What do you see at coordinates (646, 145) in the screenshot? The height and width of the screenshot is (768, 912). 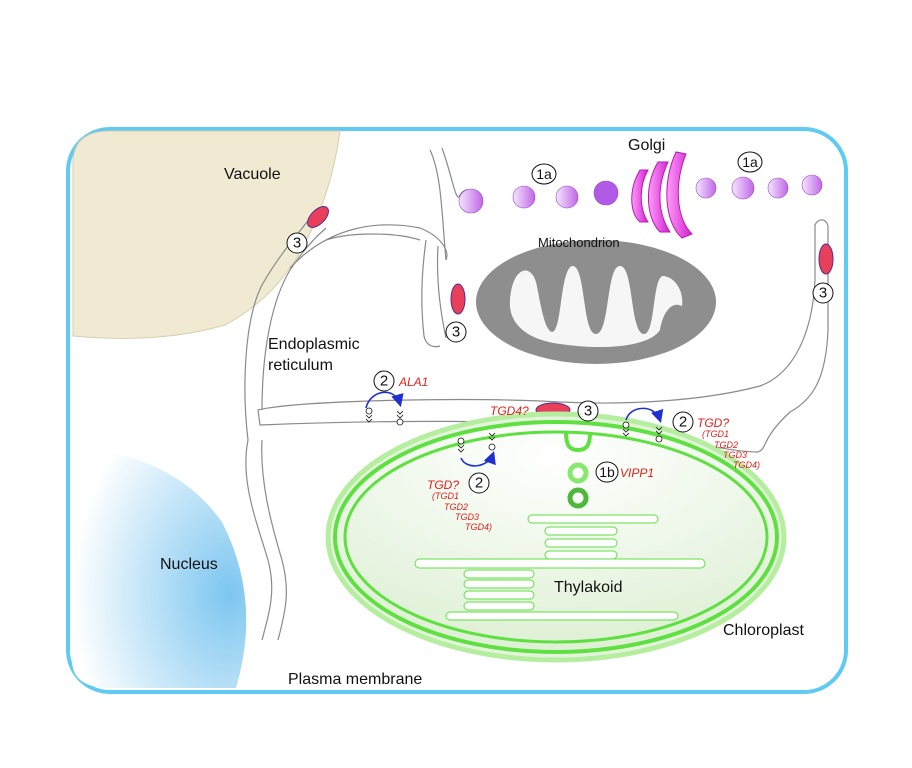 I see `golgi-label: Golgi` at bounding box center [646, 145].